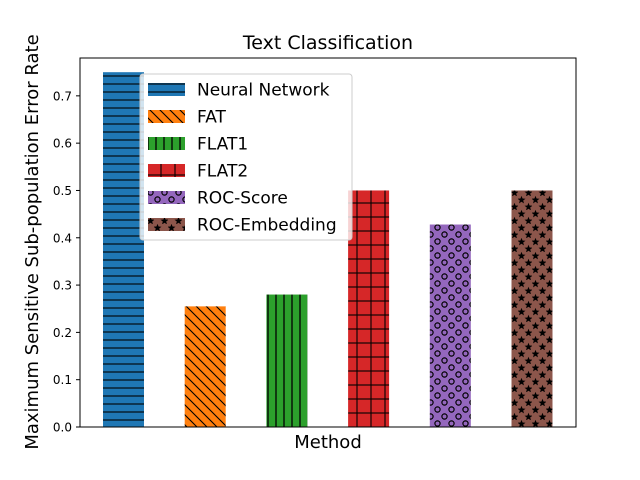 This screenshot has height=480, width=640. I want to click on legend-label: FAT, so click(212, 118).